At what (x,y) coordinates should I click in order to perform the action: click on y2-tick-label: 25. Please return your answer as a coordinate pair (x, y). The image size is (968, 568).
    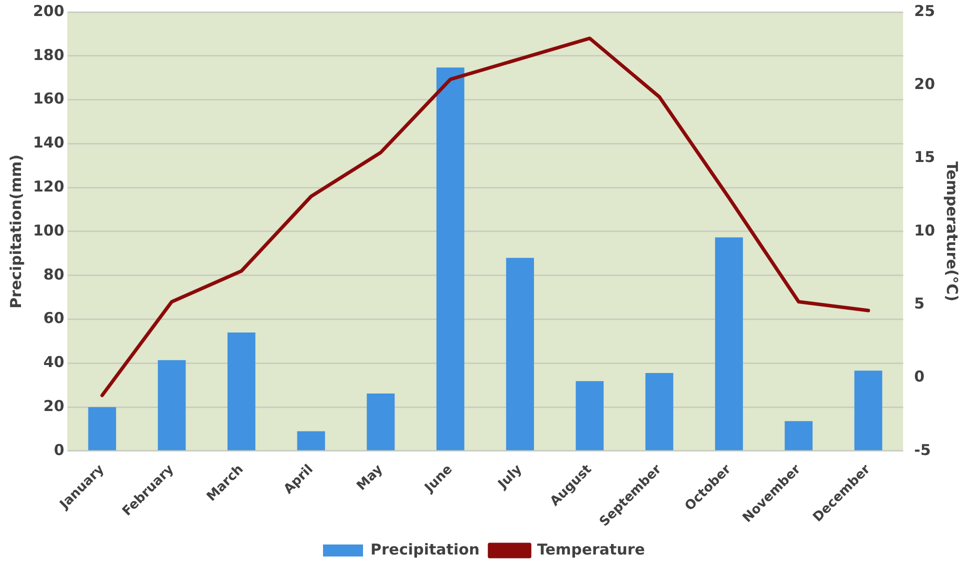
    Looking at the image, I should click on (924, 11).